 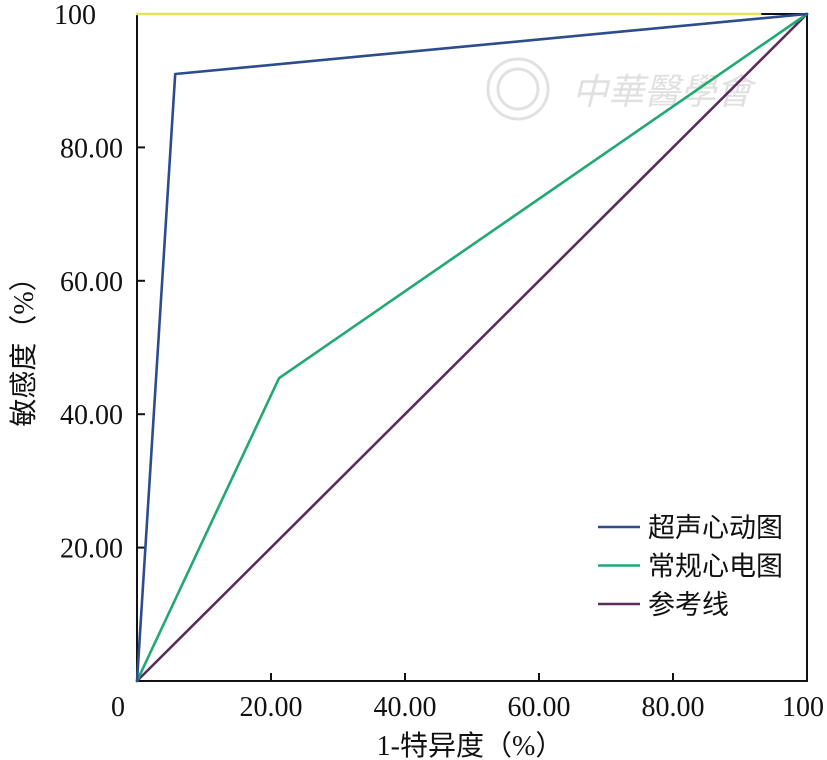 I want to click on legend-item: 参考线, so click(x=663, y=605).